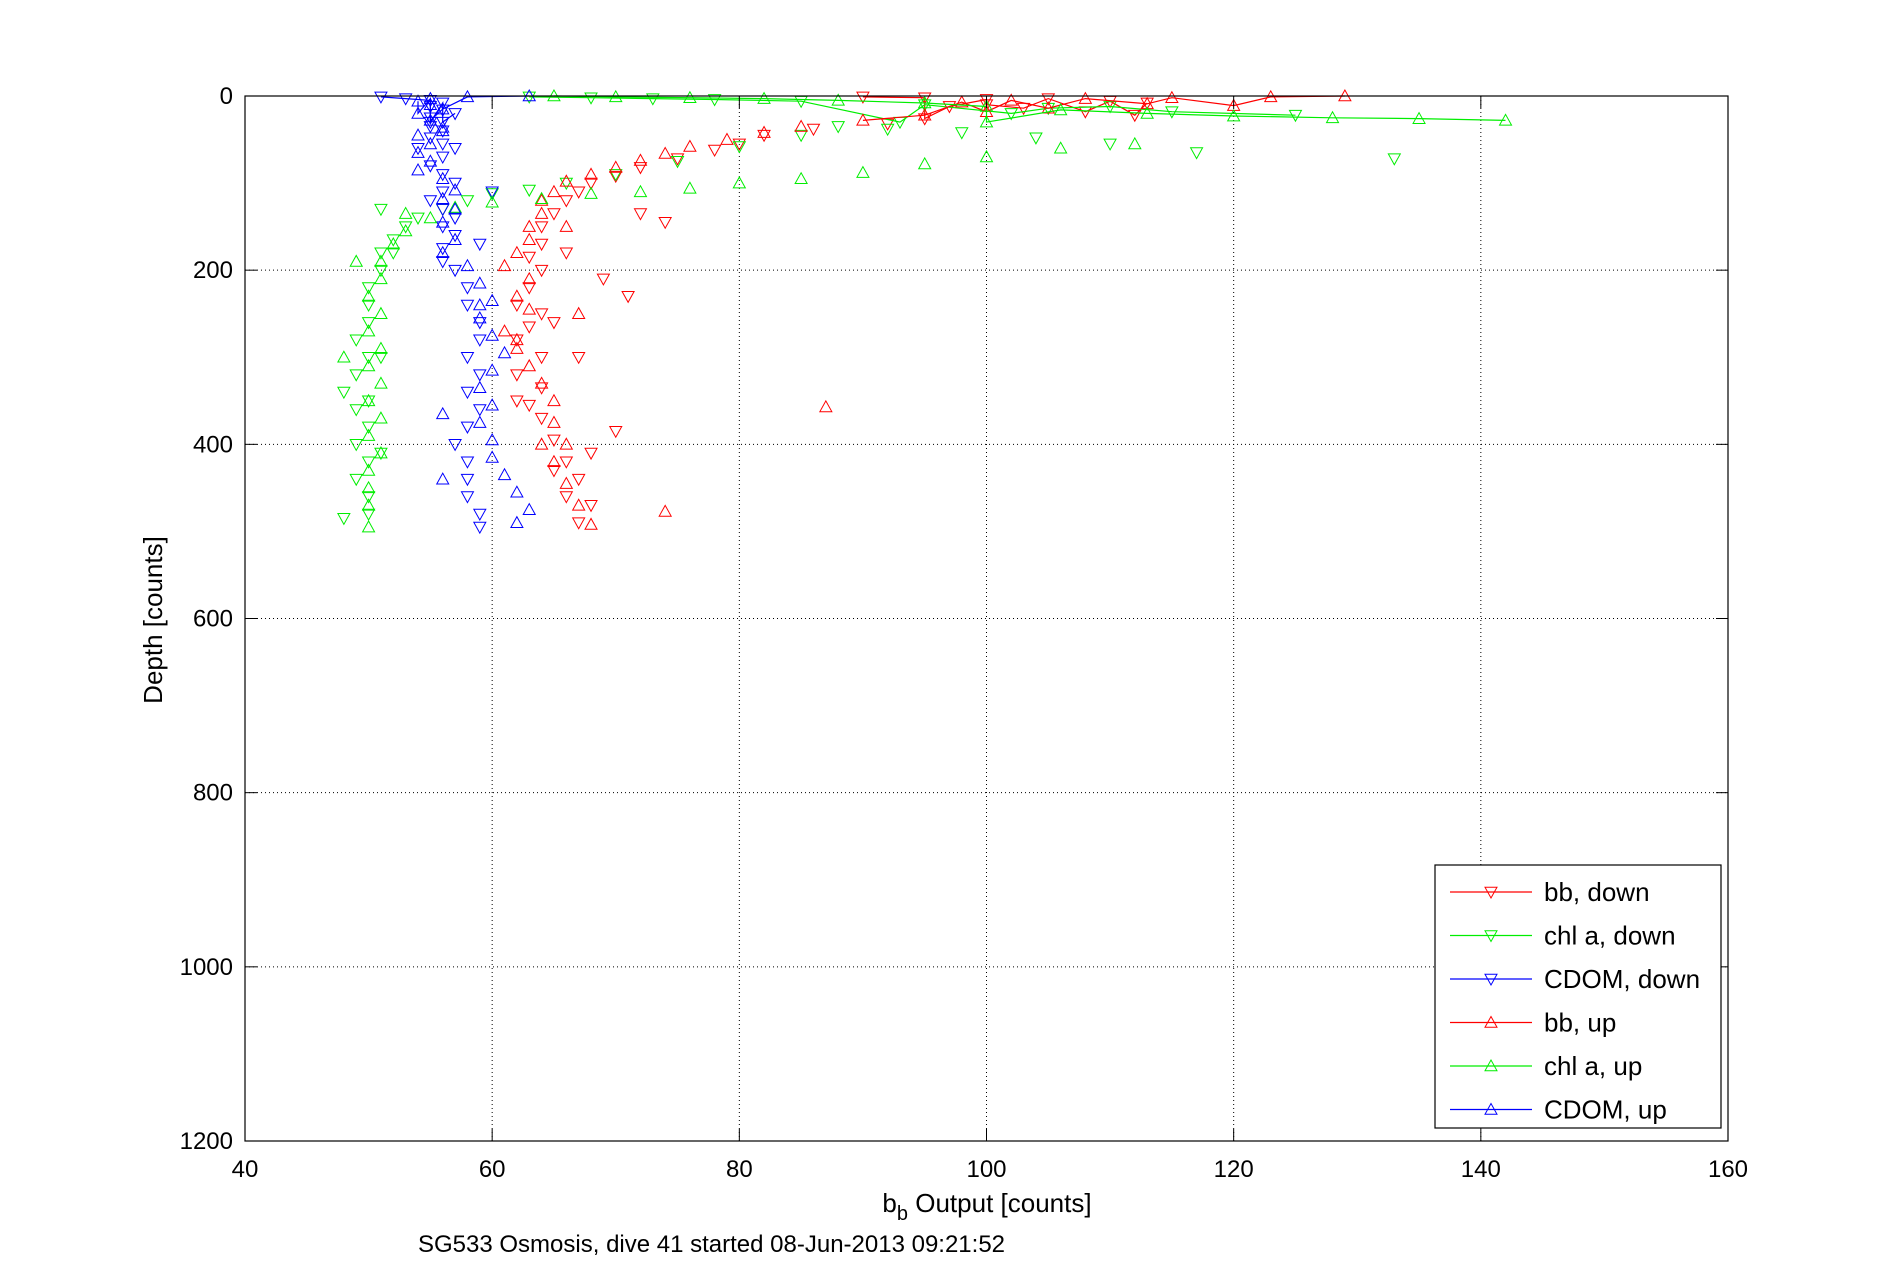 This screenshot has height=1262, width=1891. I want to click on x-tick-label: 140, so click(1481, 1169).